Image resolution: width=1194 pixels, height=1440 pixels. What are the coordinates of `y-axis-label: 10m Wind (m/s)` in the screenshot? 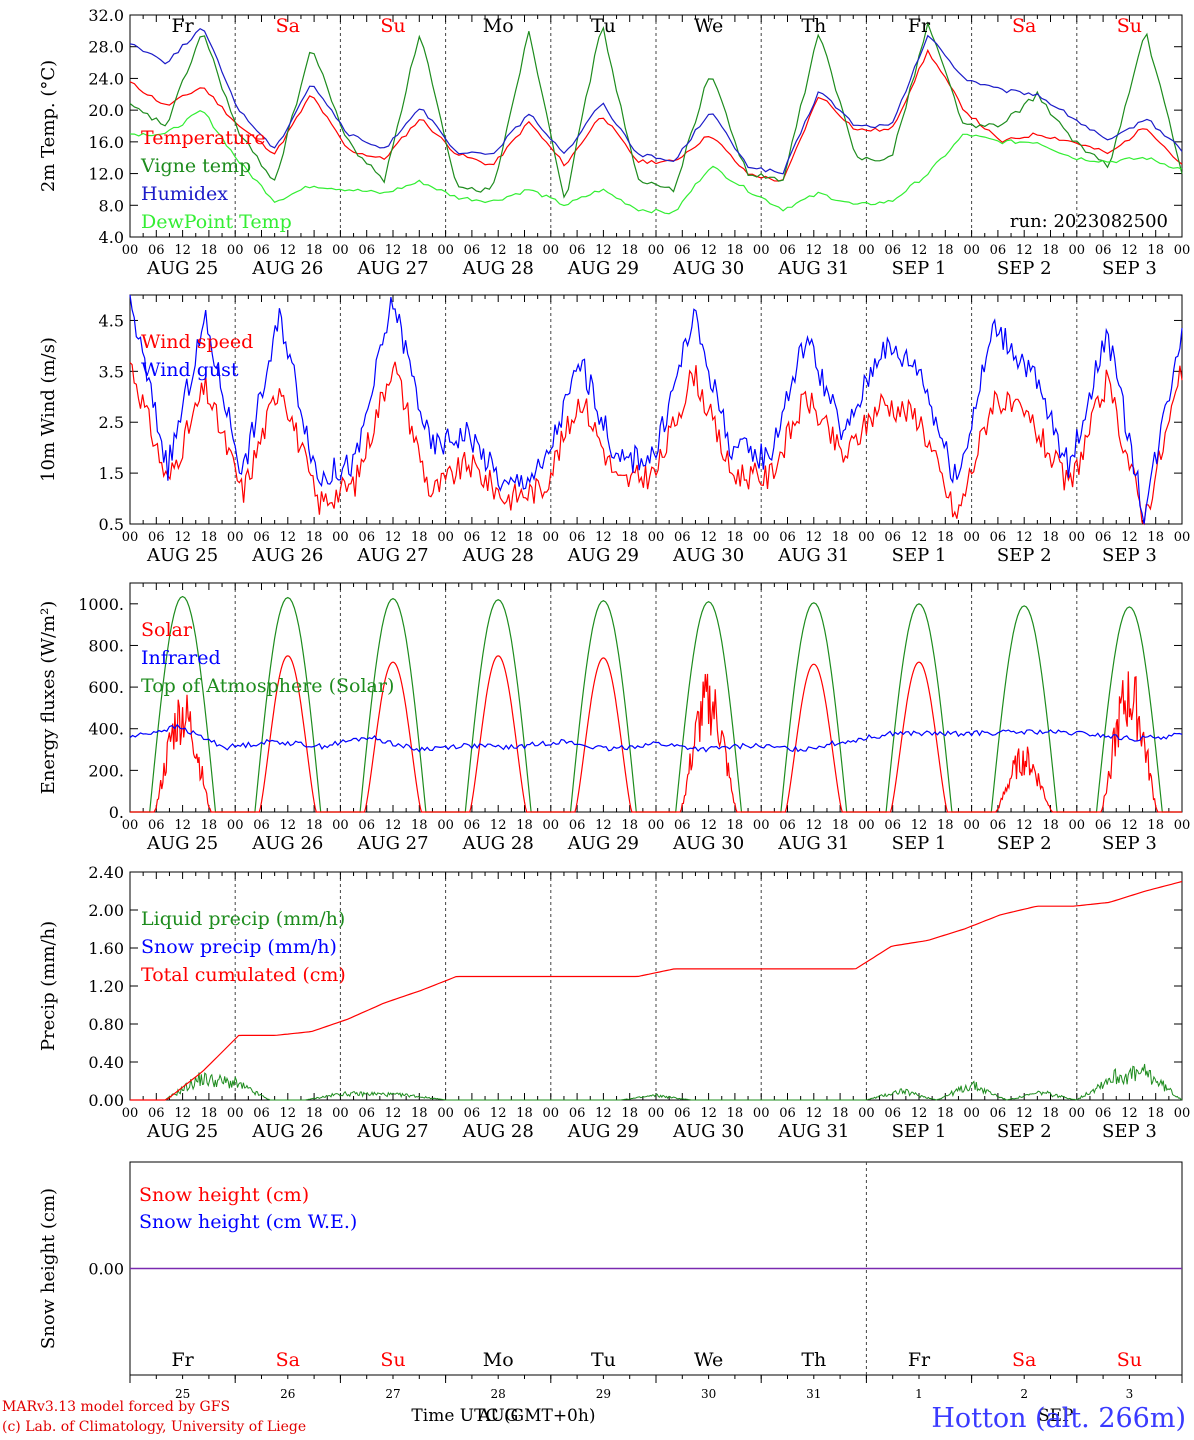 It's located at (48, 409).